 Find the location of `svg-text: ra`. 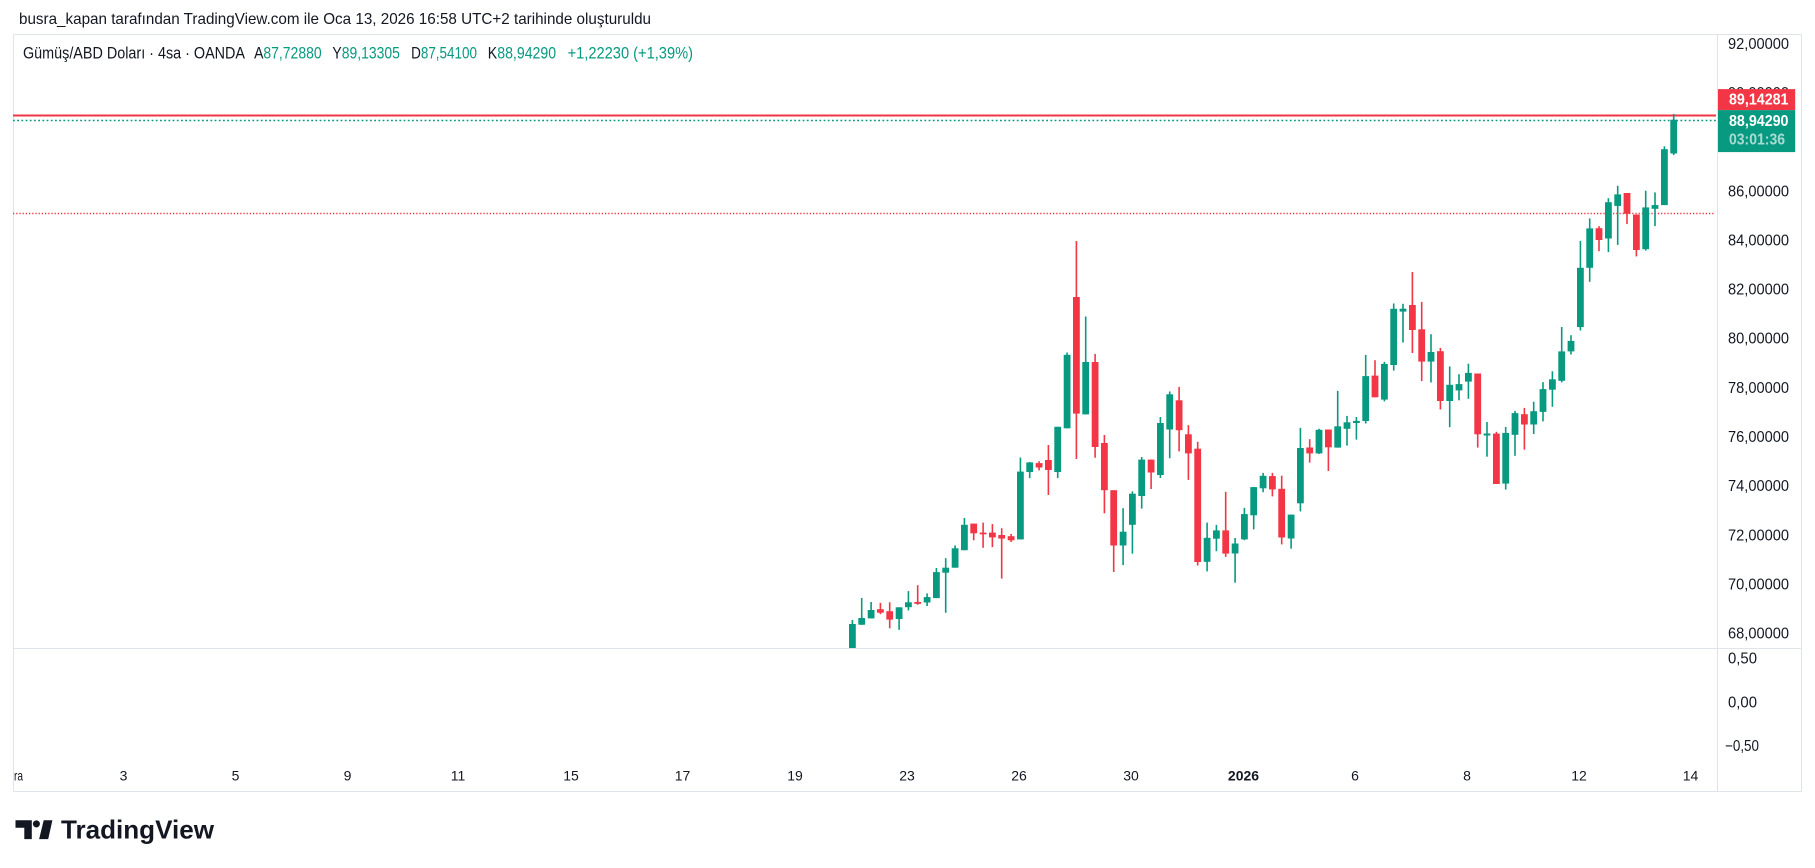

svg-text: ra is located at coordinates (18, 776).